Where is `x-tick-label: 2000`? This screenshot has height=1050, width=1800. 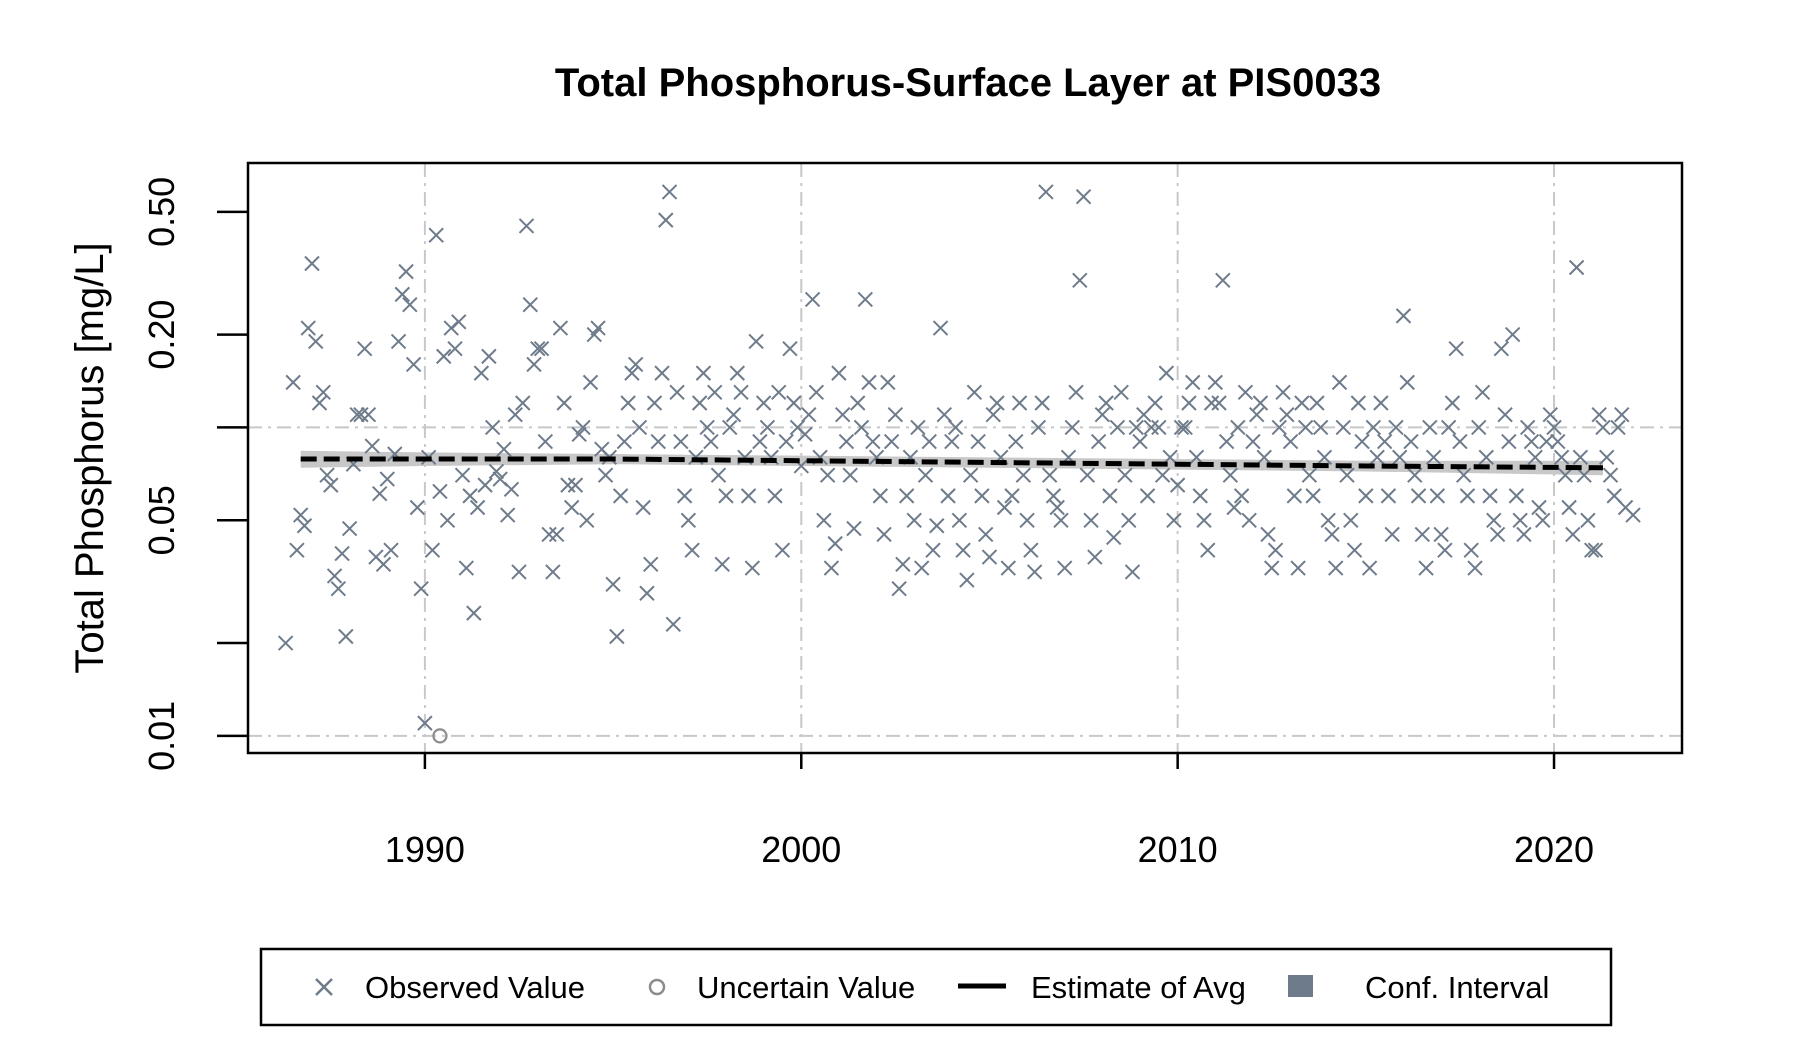
x-tick-label: 2000 is located at coordinates (801, 849).